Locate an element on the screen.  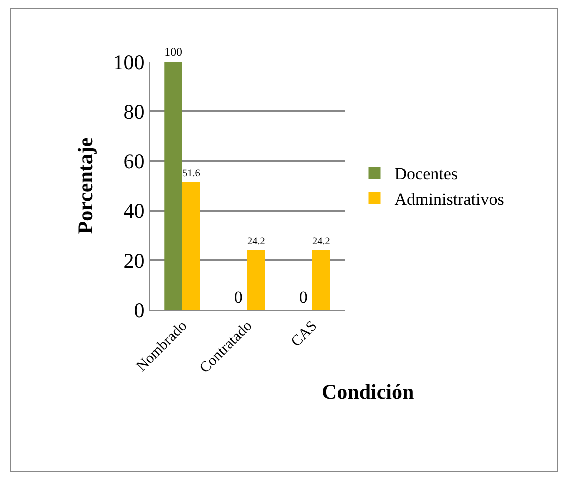
x-tick-label: CAS is located at coordinates (304, 334).